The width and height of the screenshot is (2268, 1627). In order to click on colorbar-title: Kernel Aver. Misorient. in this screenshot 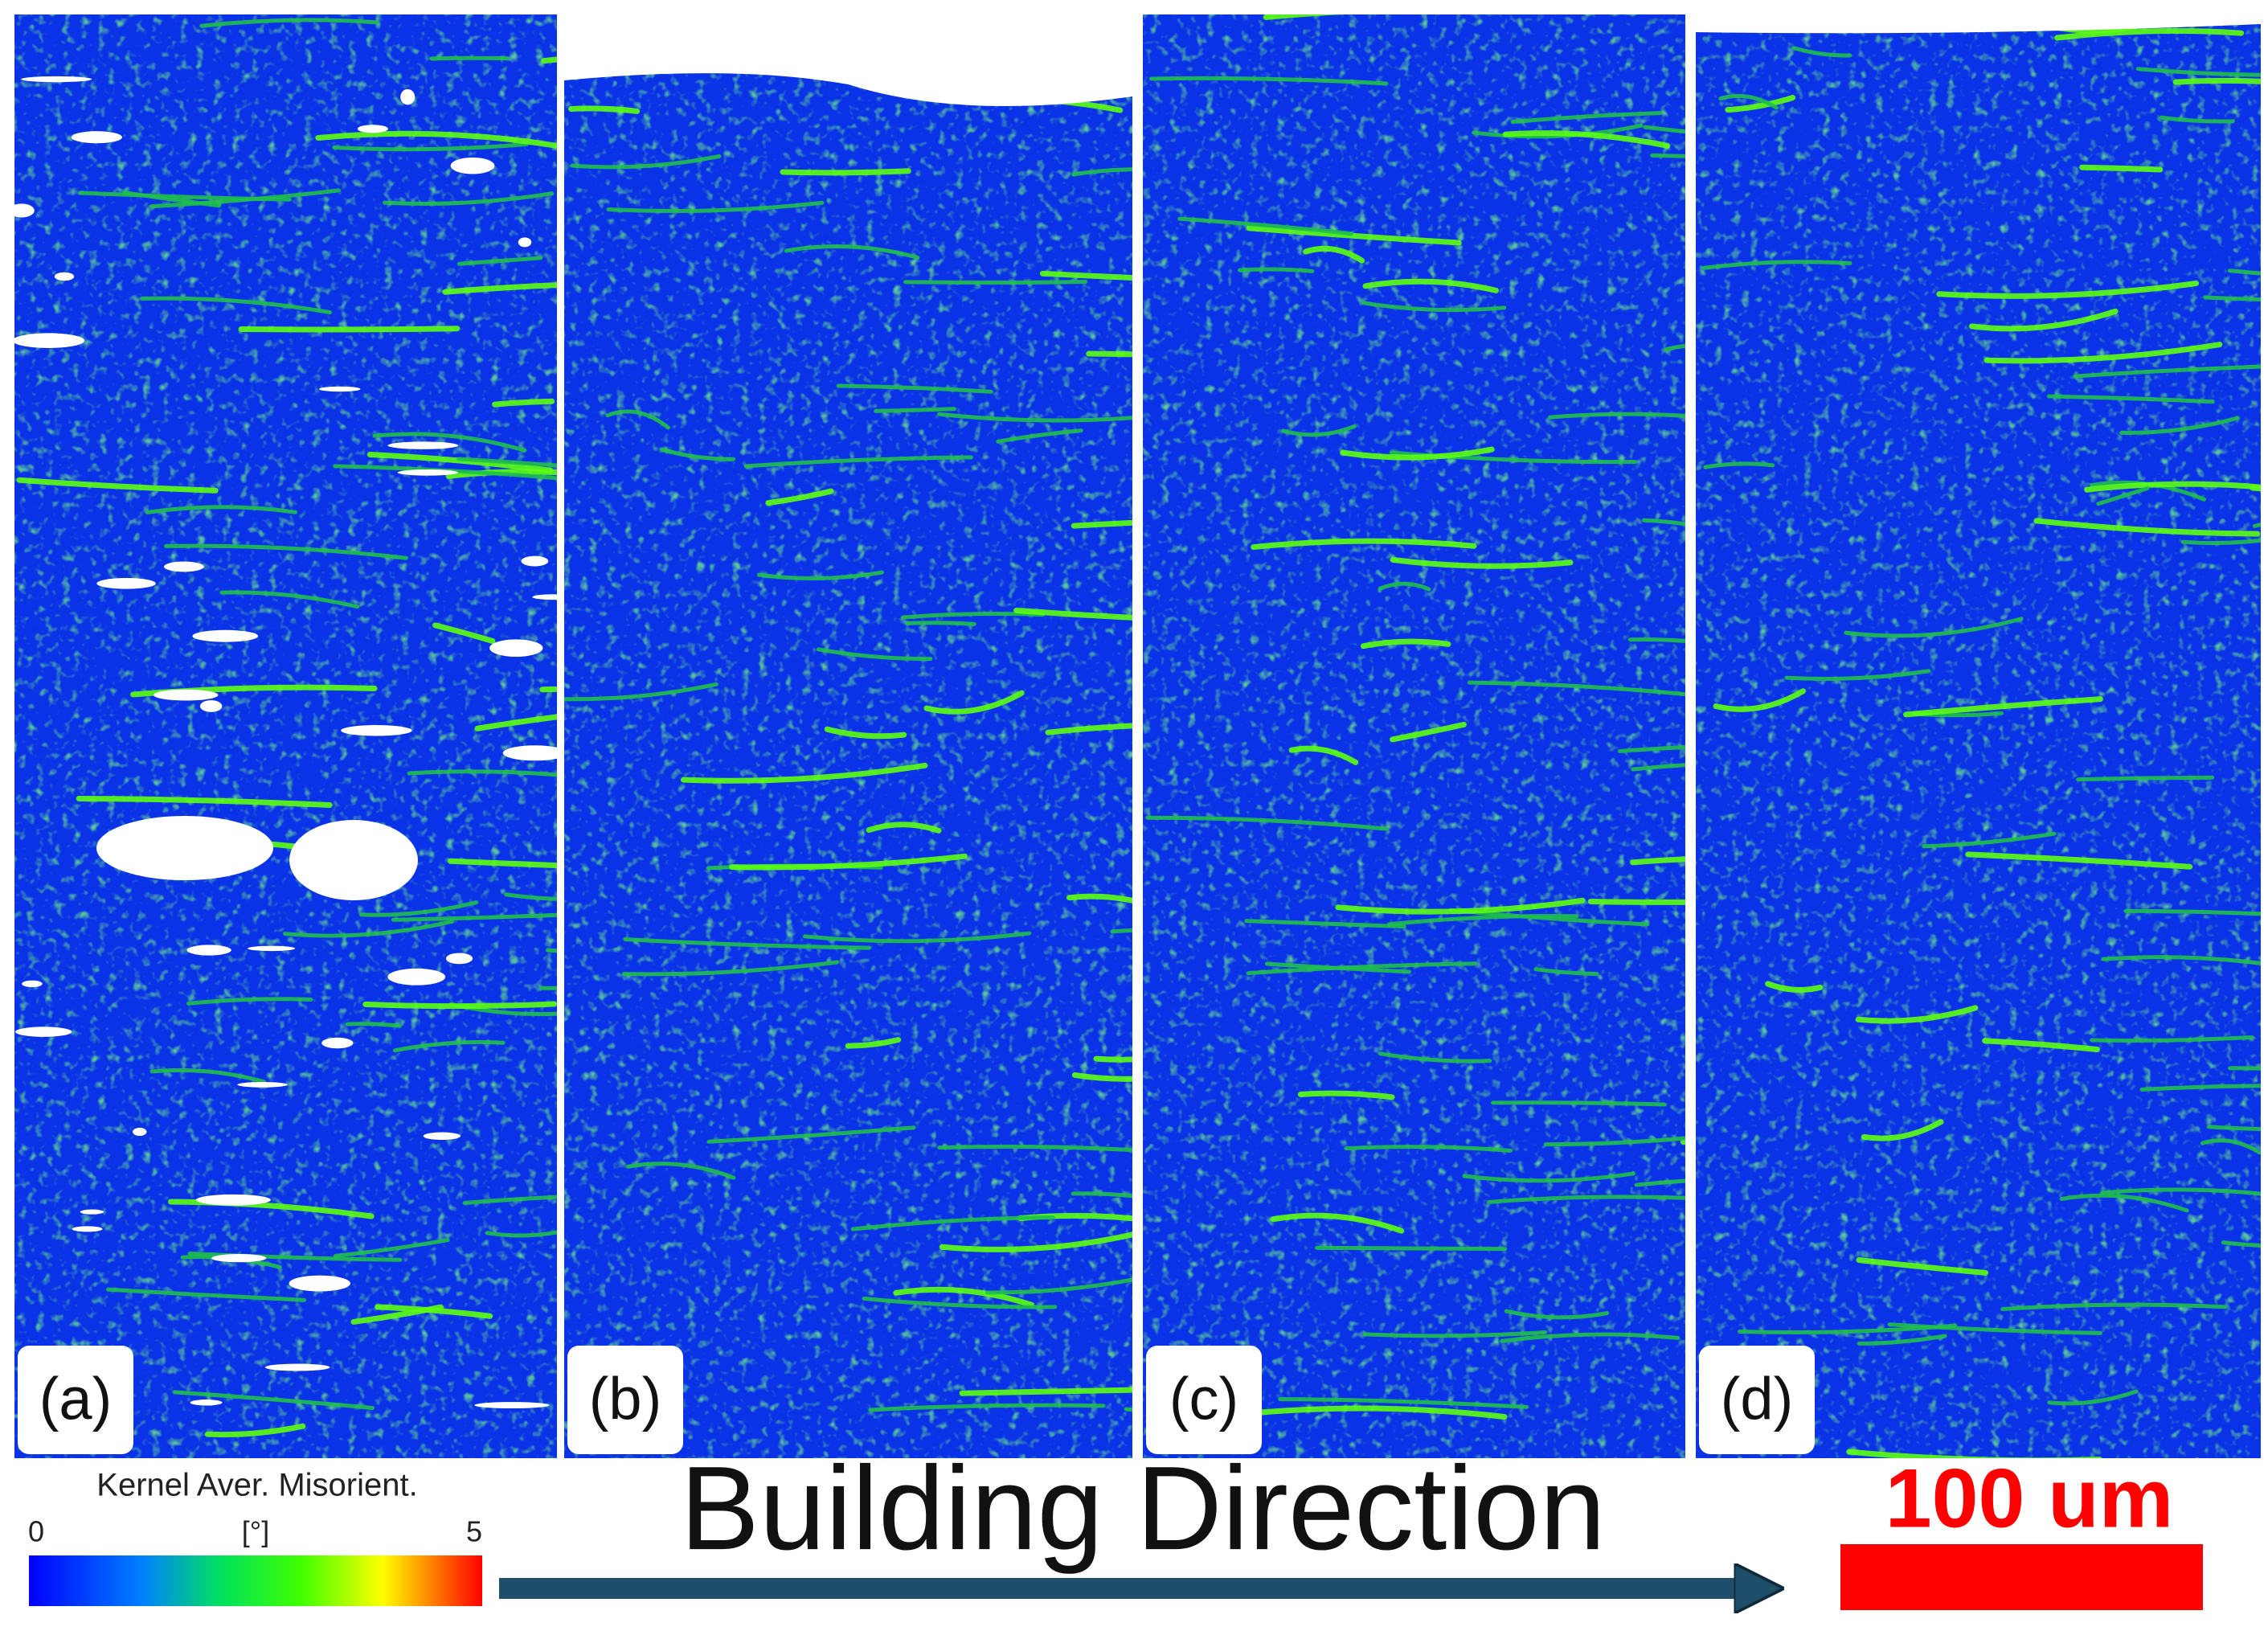, I will do `click(256, 1485)`.